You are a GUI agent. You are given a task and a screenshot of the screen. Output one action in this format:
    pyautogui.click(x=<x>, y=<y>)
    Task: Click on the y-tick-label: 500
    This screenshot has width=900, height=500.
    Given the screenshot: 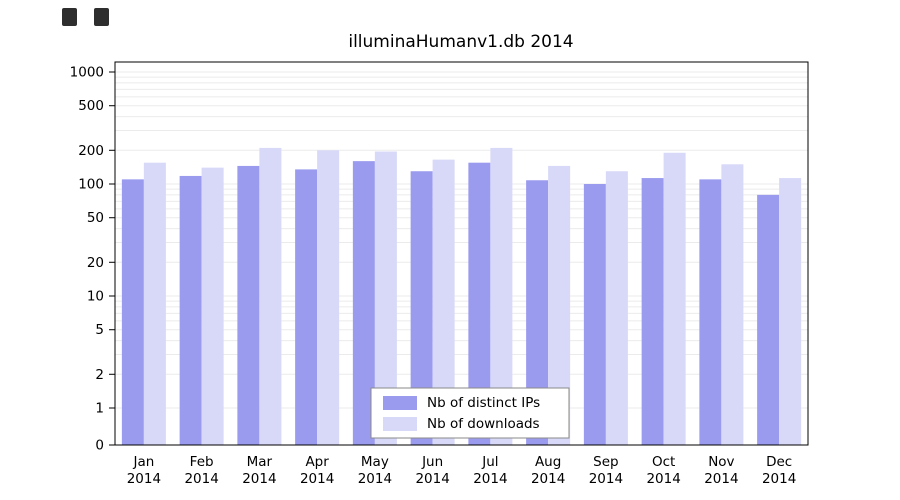 What is the action you would take?
    pyautogui.click(x=91, y=106)
    